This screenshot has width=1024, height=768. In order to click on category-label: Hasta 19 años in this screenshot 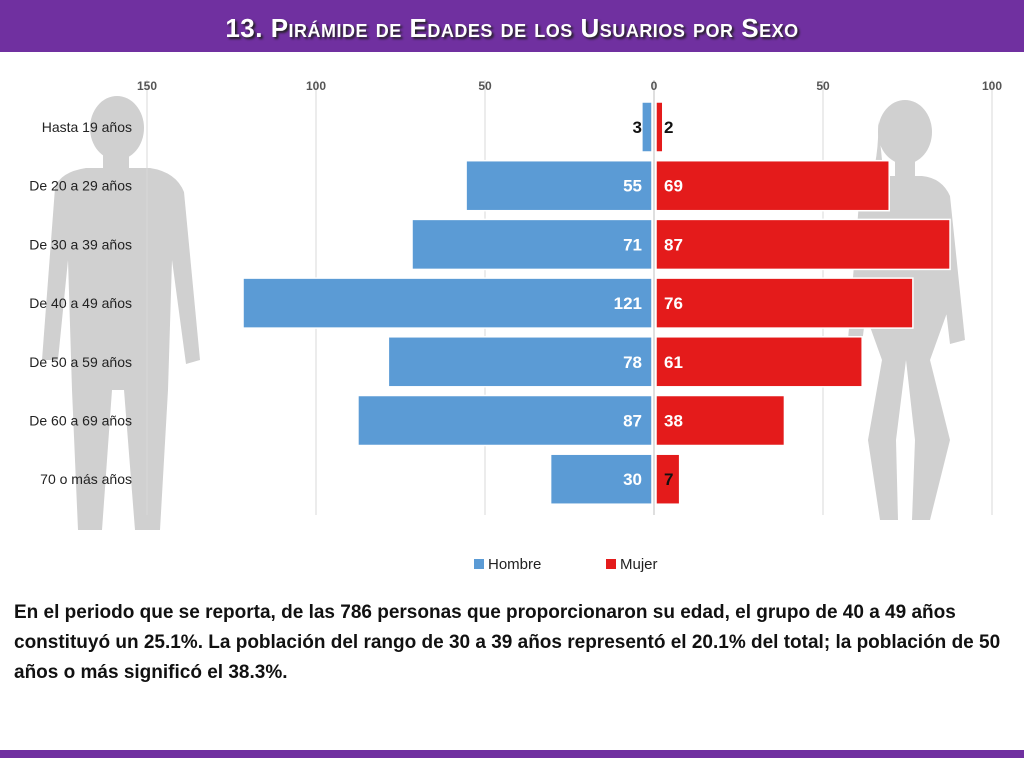, I will do `click(87, 127)`.